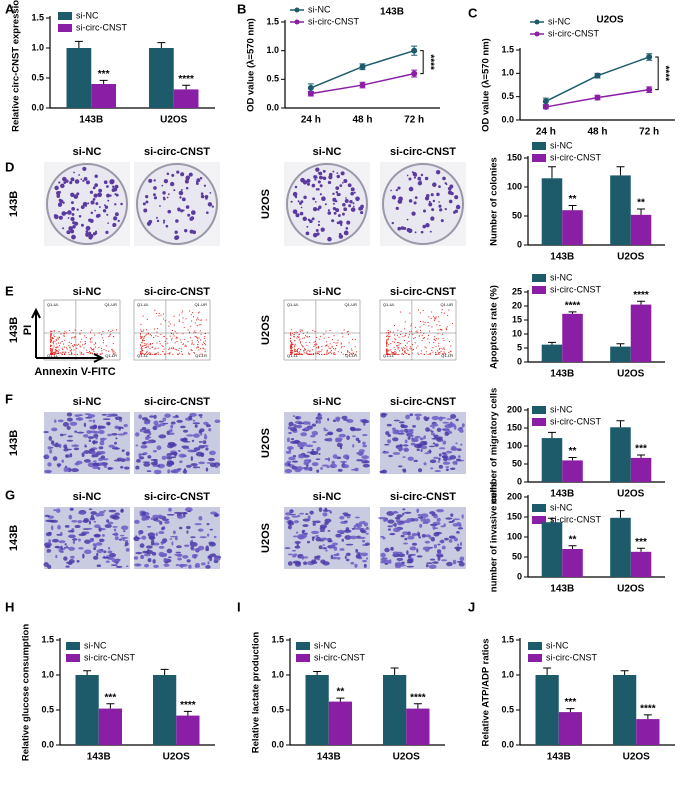 The height and width of the screenshot is (794, 685). What do you see at coordinates (14, 204) in the screenshot?
I see `row-label: 143B` at bounding box center [14, 204].